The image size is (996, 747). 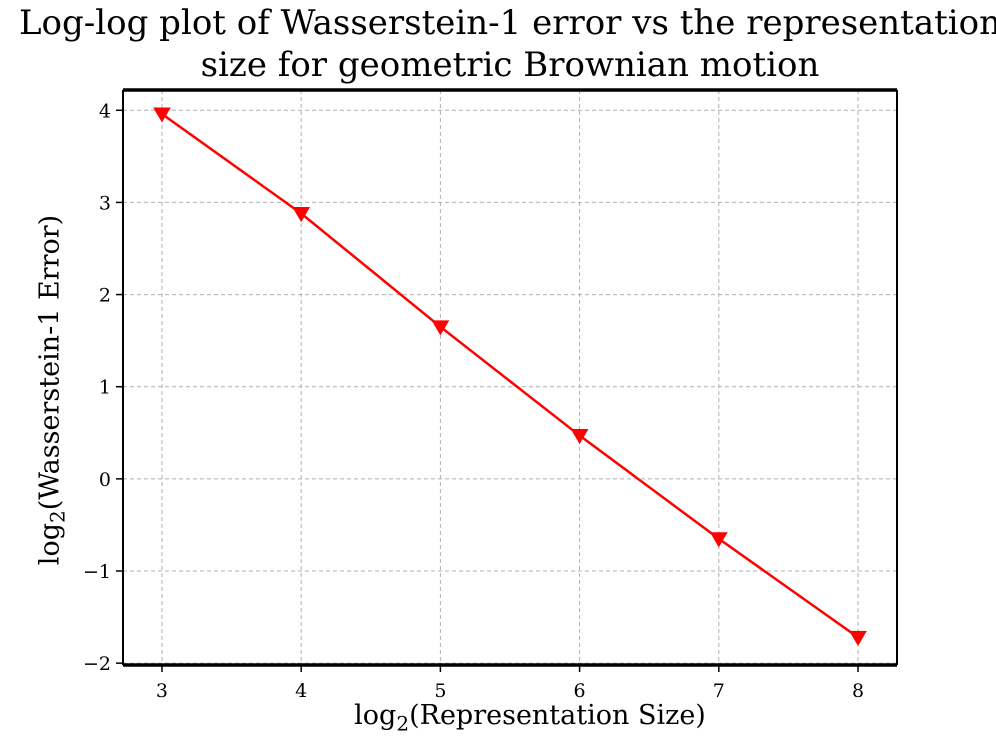 What do you see at coordinates (580, 691) in the screenshot?
I see `x-tick-label: 6` at bounding box center [580, 691].